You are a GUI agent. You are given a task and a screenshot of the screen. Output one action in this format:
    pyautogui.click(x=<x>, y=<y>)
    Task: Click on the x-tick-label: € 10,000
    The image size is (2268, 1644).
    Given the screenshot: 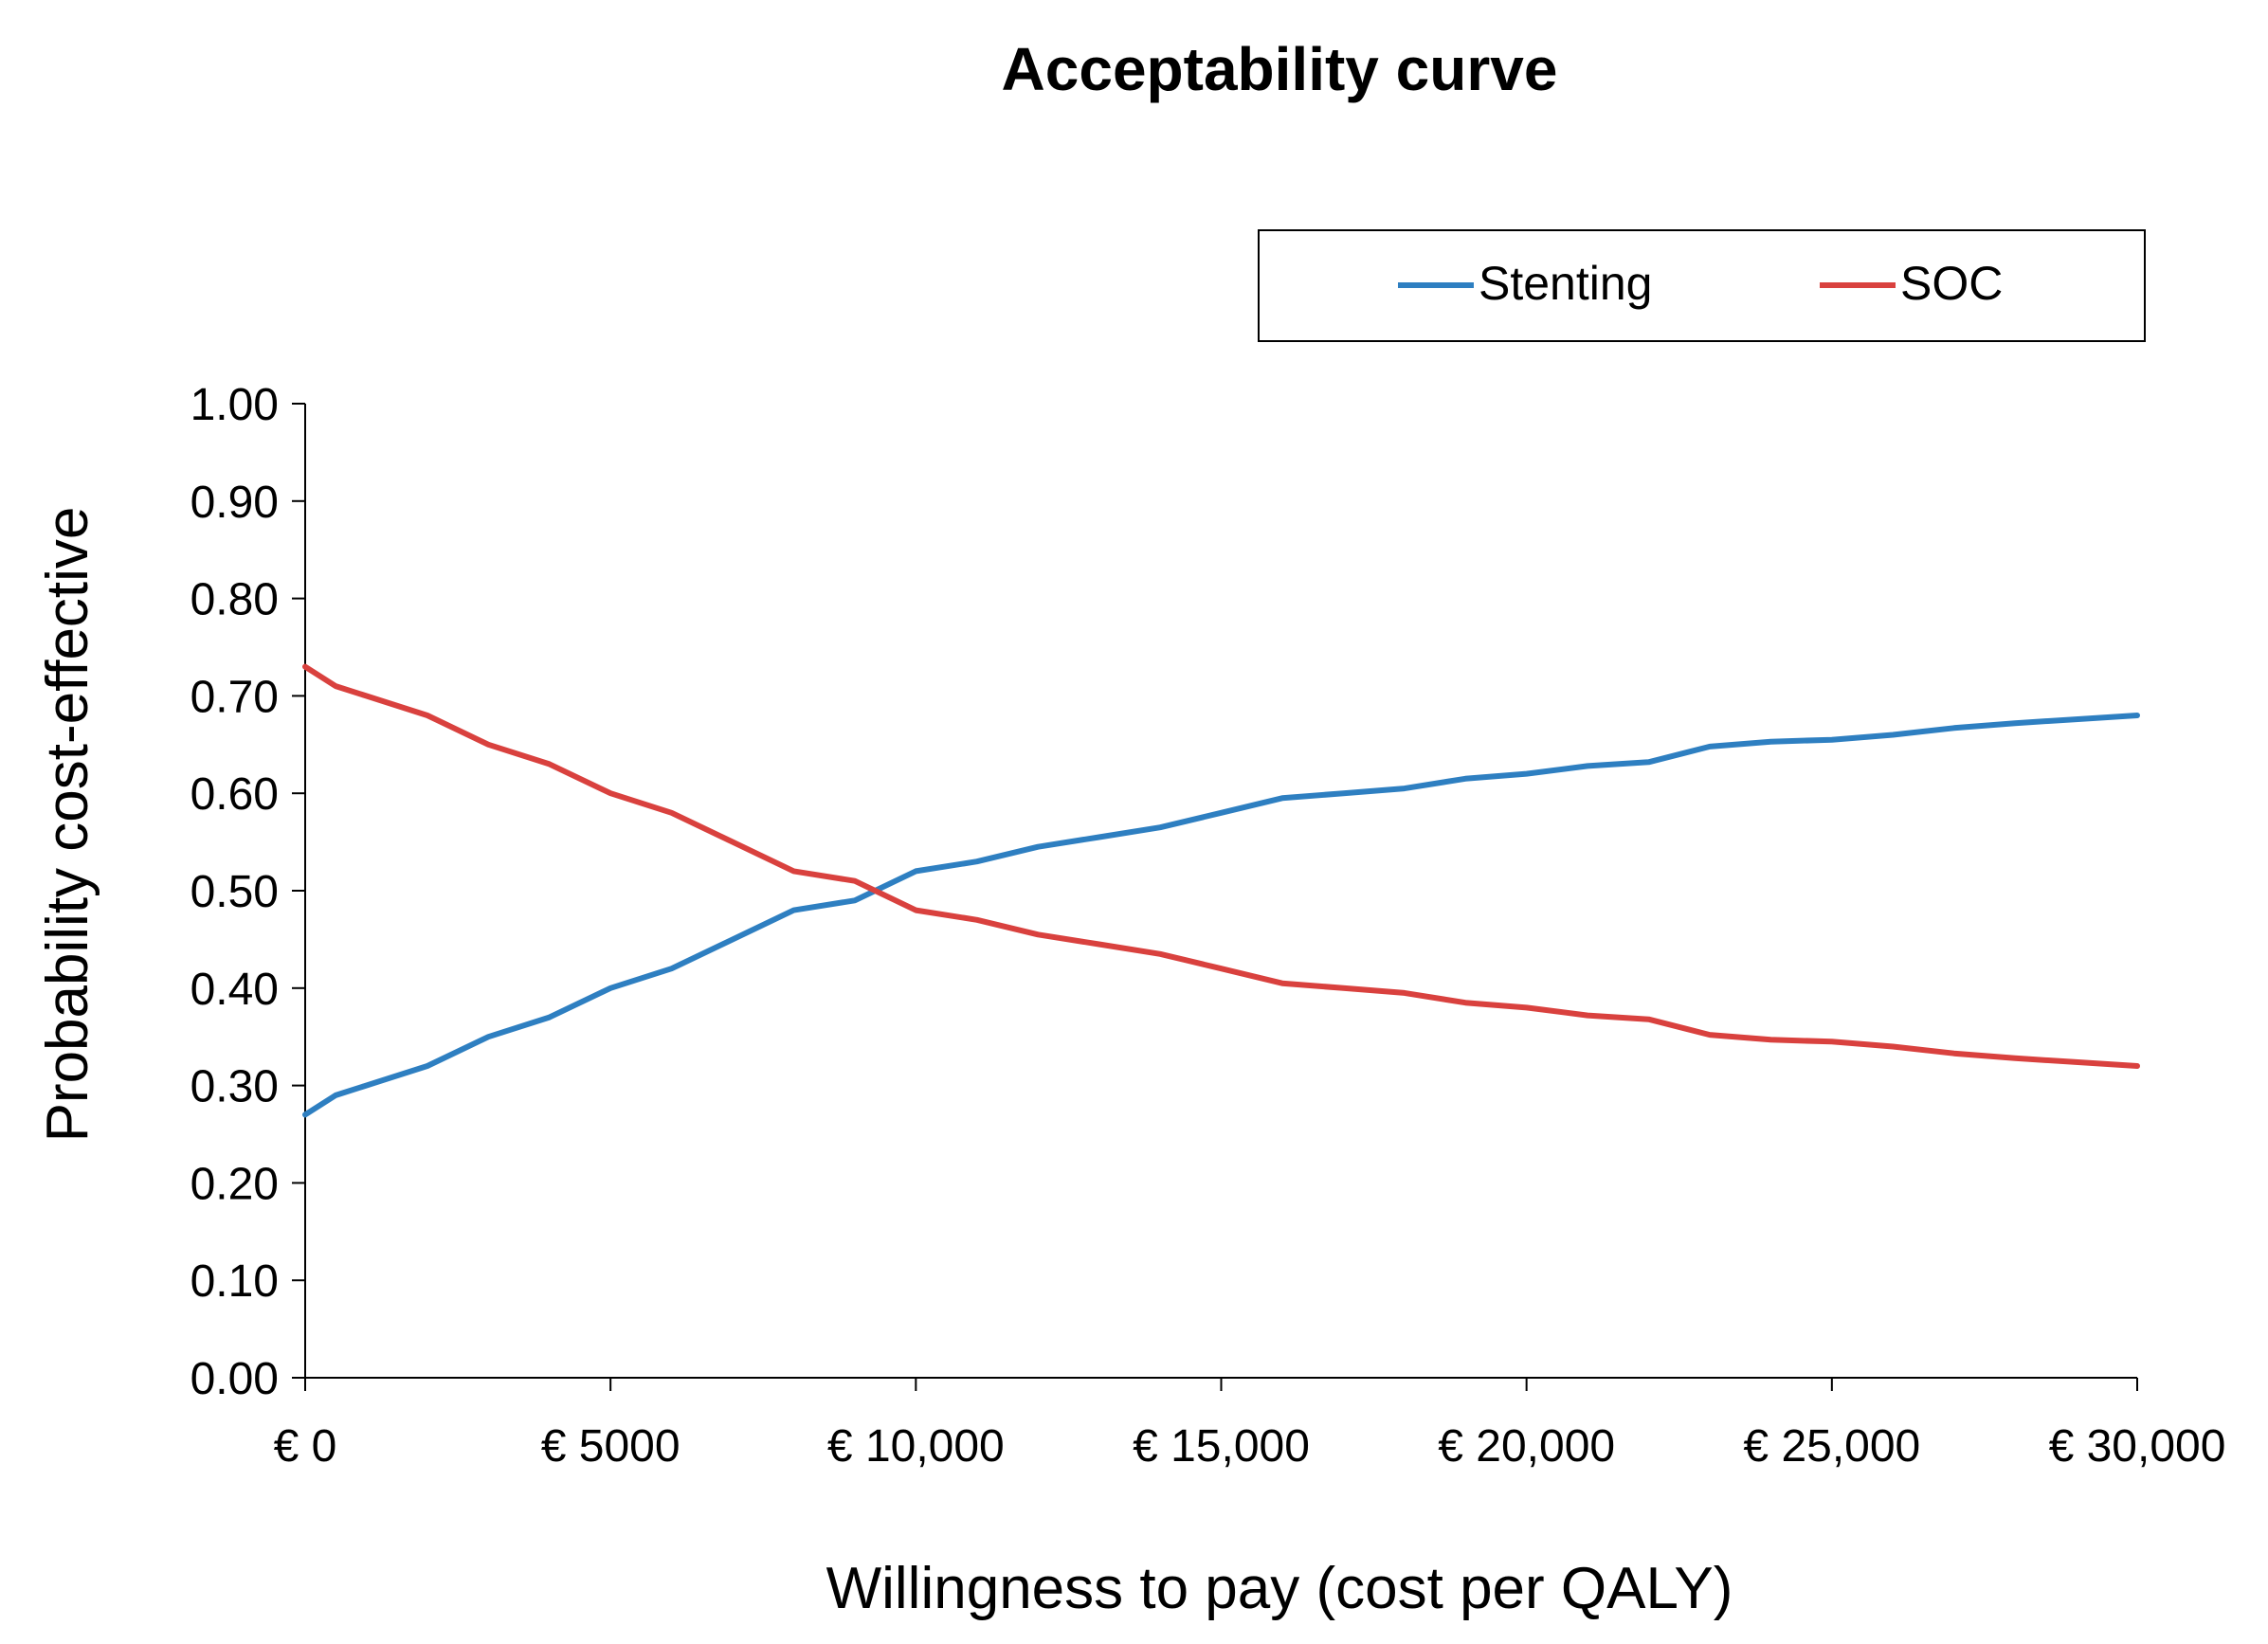 What is the action you would take?
    pyautogui.click(x=916, y=1446)
    